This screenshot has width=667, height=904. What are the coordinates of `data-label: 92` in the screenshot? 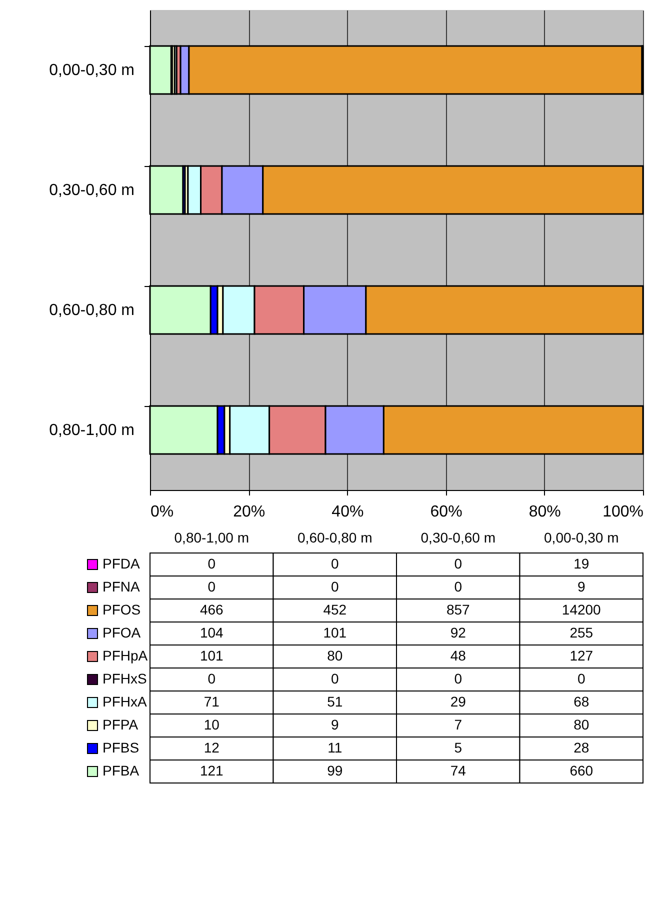 It's located at (458, 632).